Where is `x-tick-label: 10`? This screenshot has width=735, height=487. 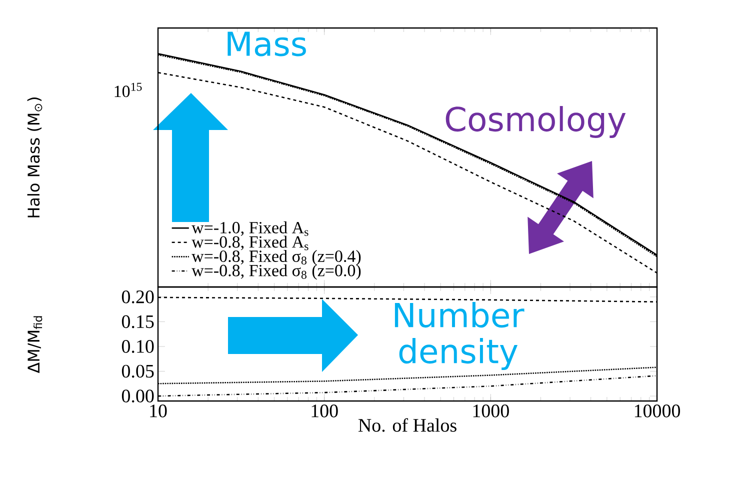 x-tick-label: 10 is located at coordinates (158, 411).